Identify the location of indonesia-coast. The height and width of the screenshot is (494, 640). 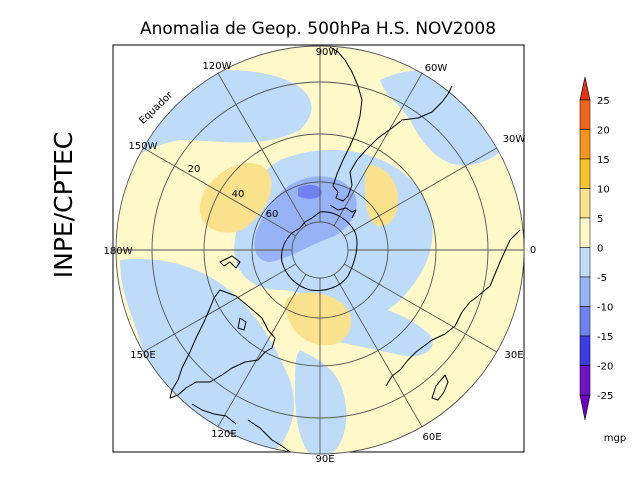
(214, 414).